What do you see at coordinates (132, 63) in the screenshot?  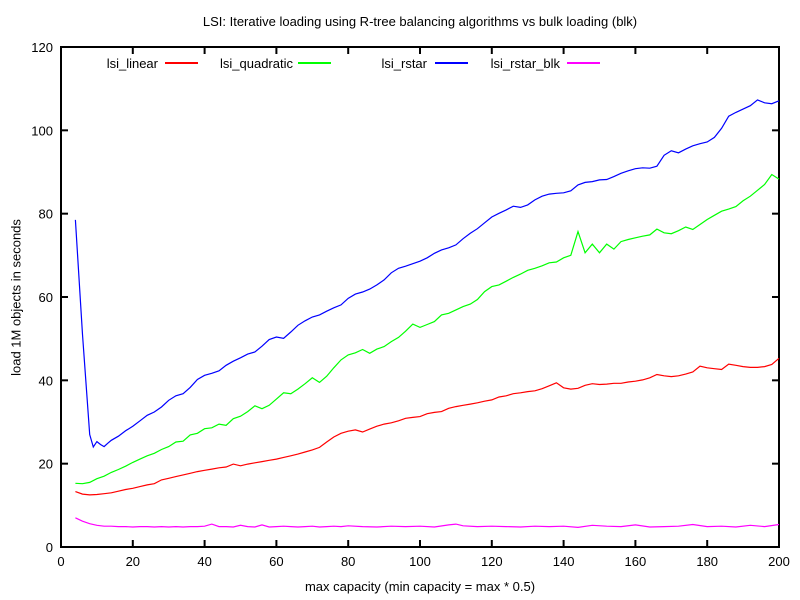 I see `legend-label-lsi-linear: lsi_linear` at bounding box center [132, 63].